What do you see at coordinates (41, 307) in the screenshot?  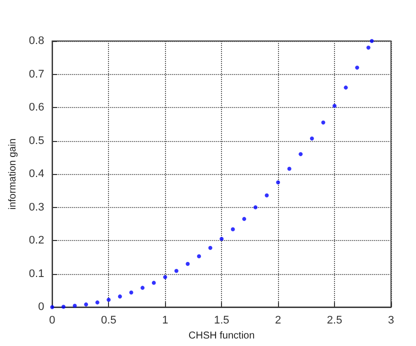 I see `y-tick-label: 0` at bounding box center [41, 307].